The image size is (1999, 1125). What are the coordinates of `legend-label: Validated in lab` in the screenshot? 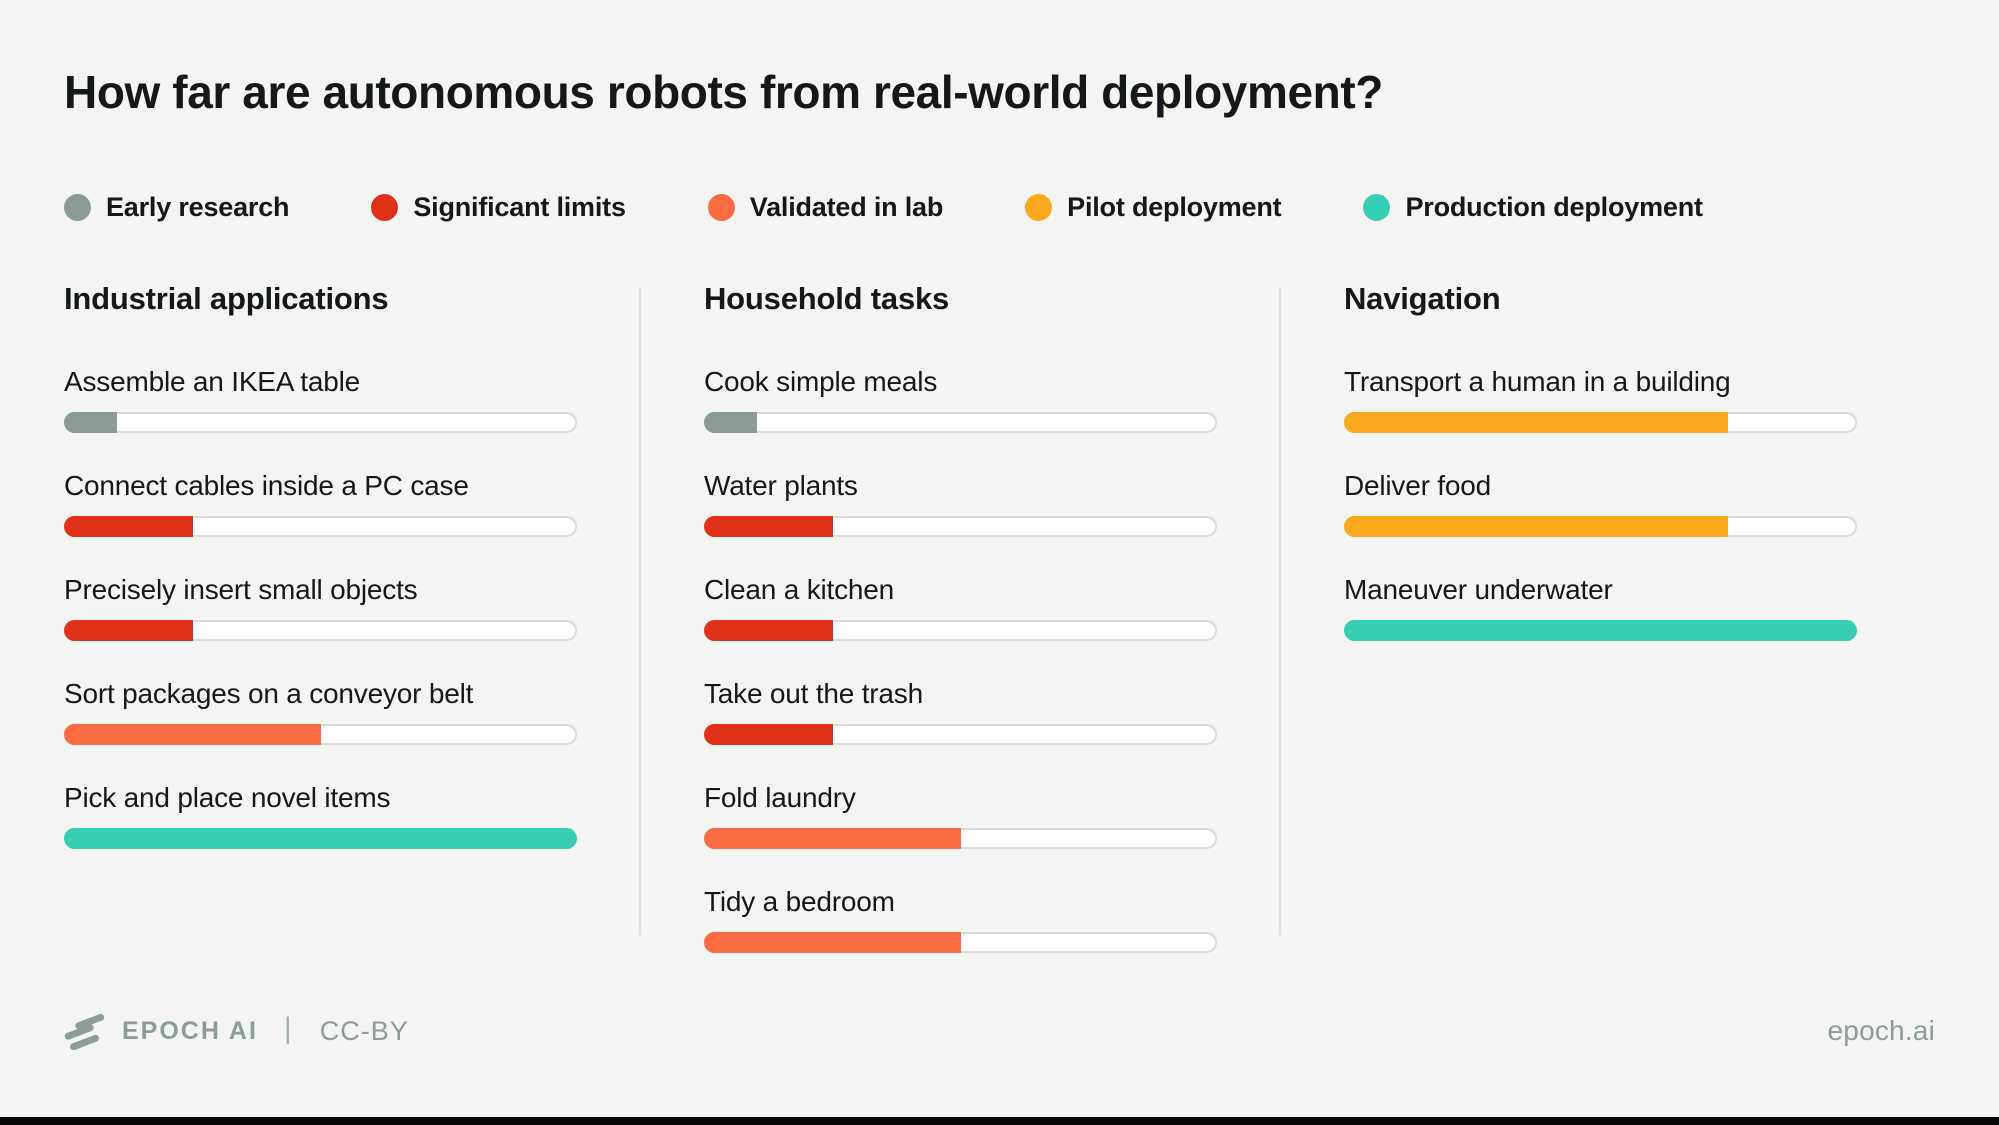 It's located at (846, 207).